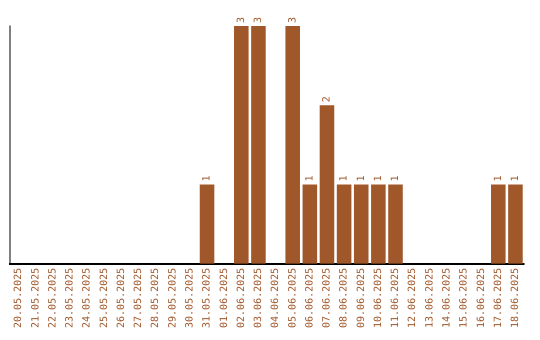 This screenshot has width=540, height=340. Describe the element at coordinates (172, 298) in the screenshot. I see `x-tick-label: 29.05.2025` at that location.